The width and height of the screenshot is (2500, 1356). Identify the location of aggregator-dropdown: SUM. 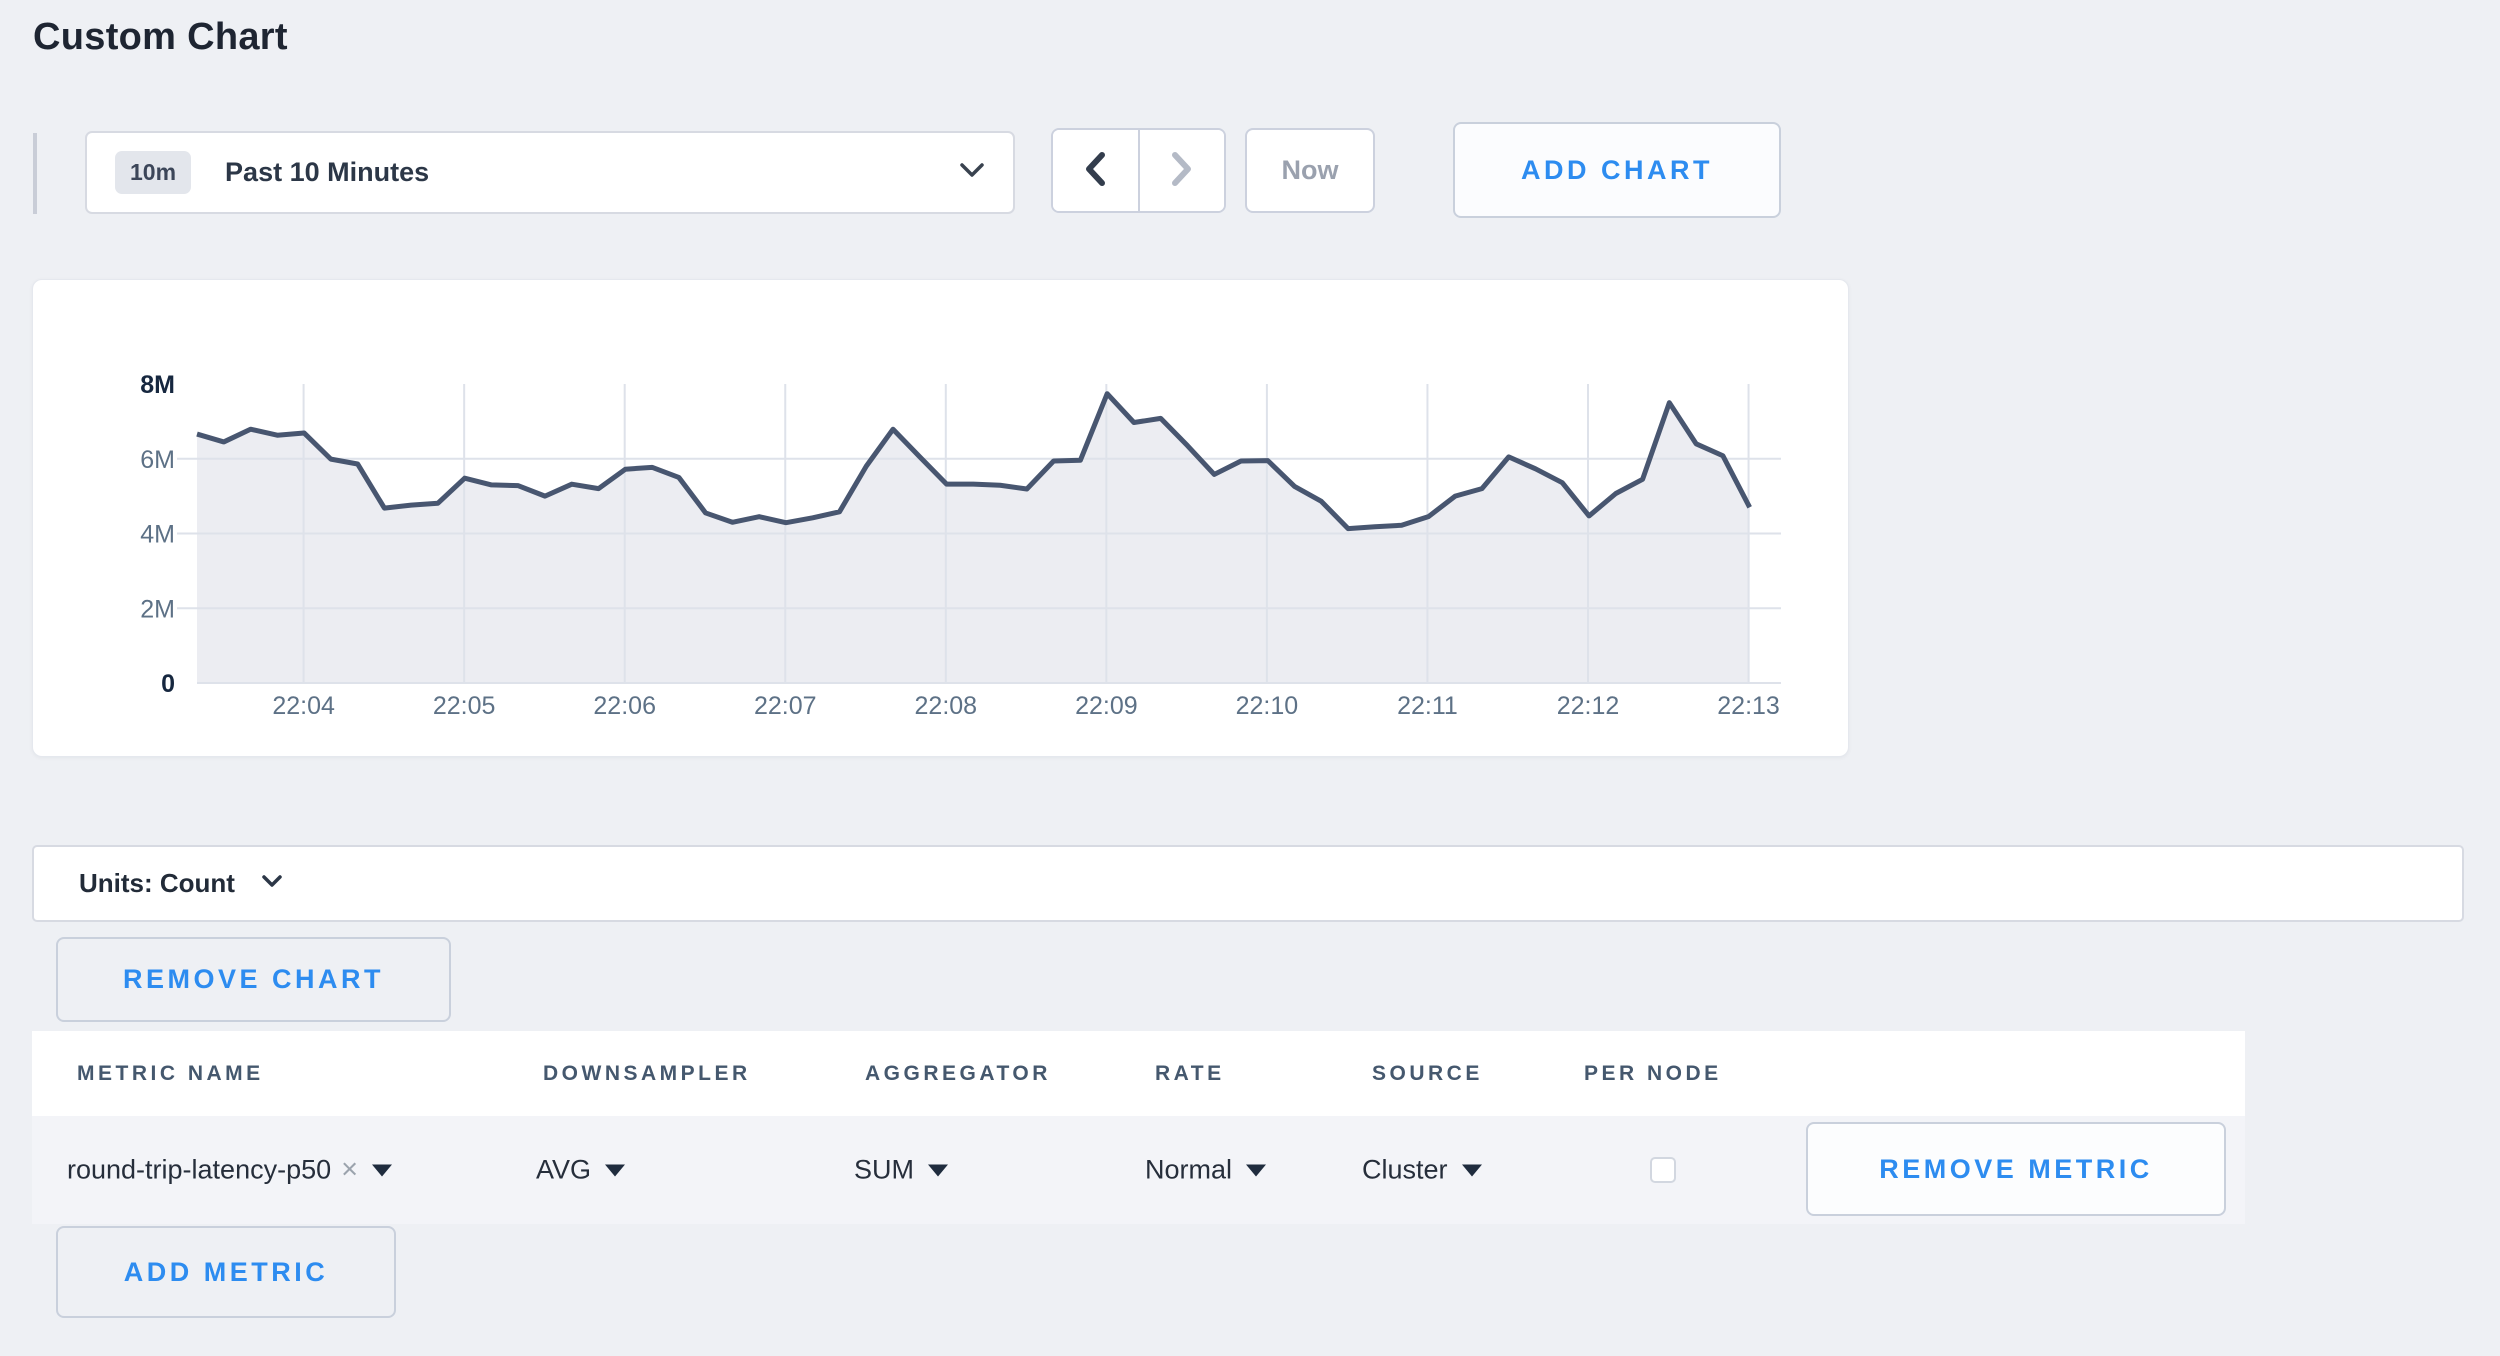
(901, 1170).